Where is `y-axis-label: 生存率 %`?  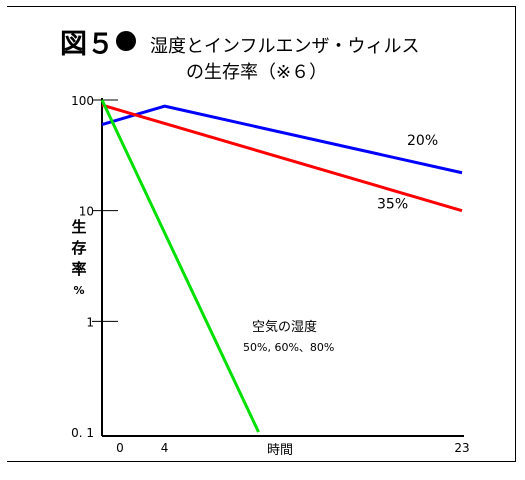 y-axis-label: 生存率 % is located at coordinates (79, 259).